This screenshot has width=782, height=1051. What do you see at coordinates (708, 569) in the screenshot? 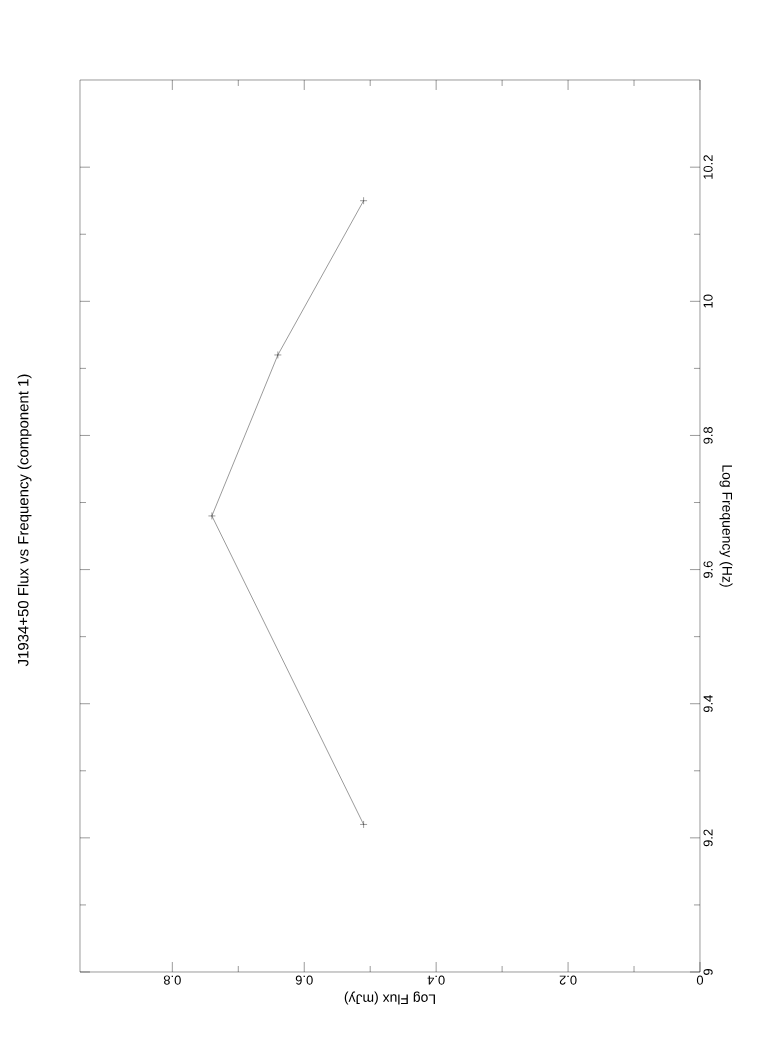
I see `y-tick-label: 9.6` at bounding box center [708, 569].